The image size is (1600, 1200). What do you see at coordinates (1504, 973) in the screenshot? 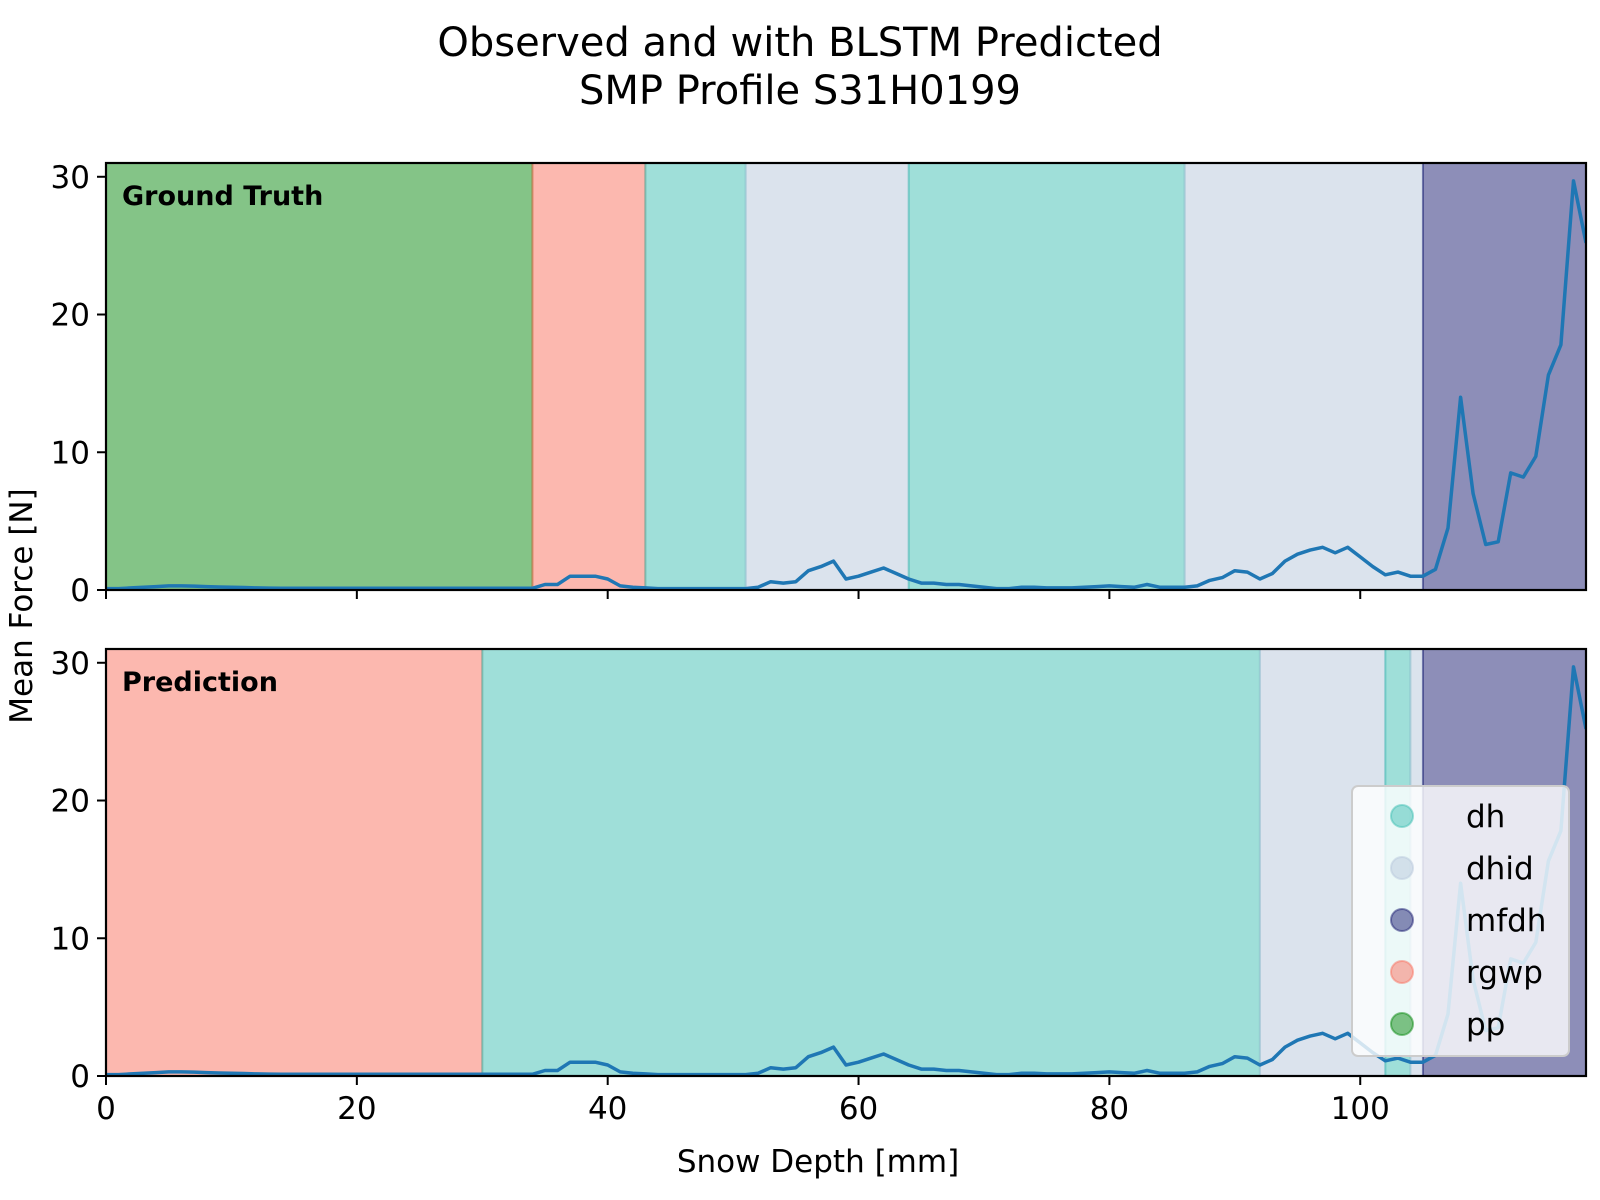
I see `legend-label-rgwp: rgwp` at bounding box center [1504, 973].